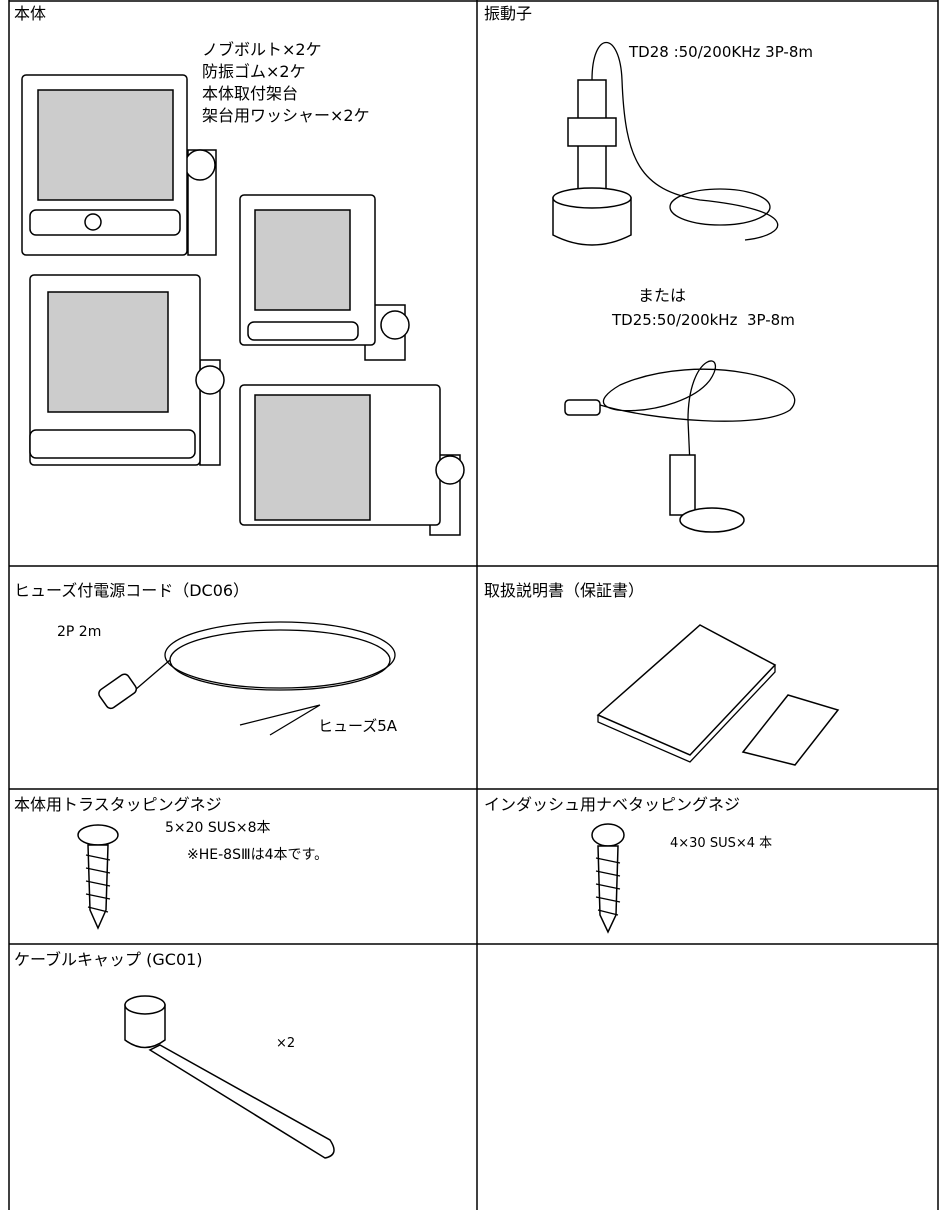 The image size is (939, 1210). What do you see at coordinates (254, 71) in the screenshot?
I see `cell-note: 防振ゴム×2ケ` at bounding box center [254, 71].